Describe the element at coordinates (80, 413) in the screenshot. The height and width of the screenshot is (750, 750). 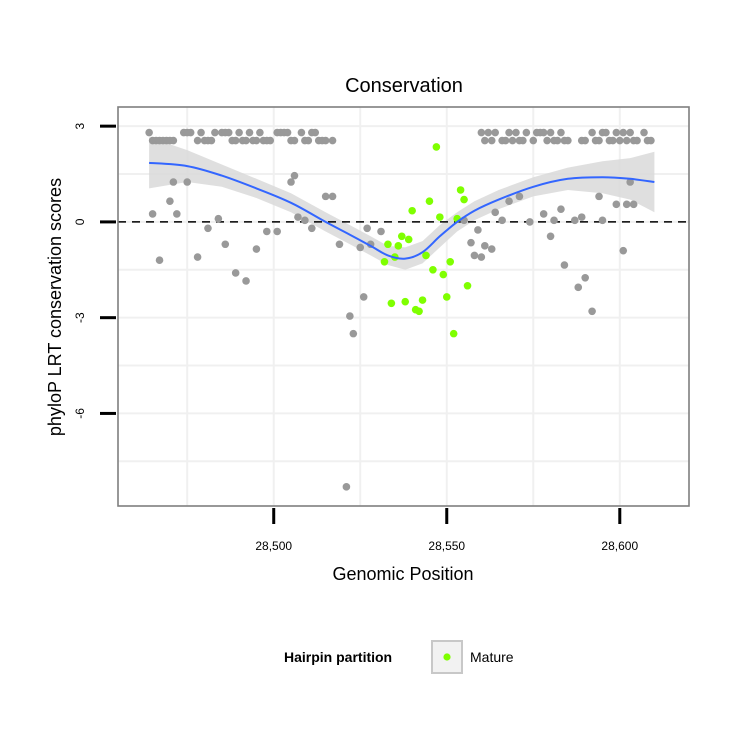
I see `y-tick-label: -6` at that location.